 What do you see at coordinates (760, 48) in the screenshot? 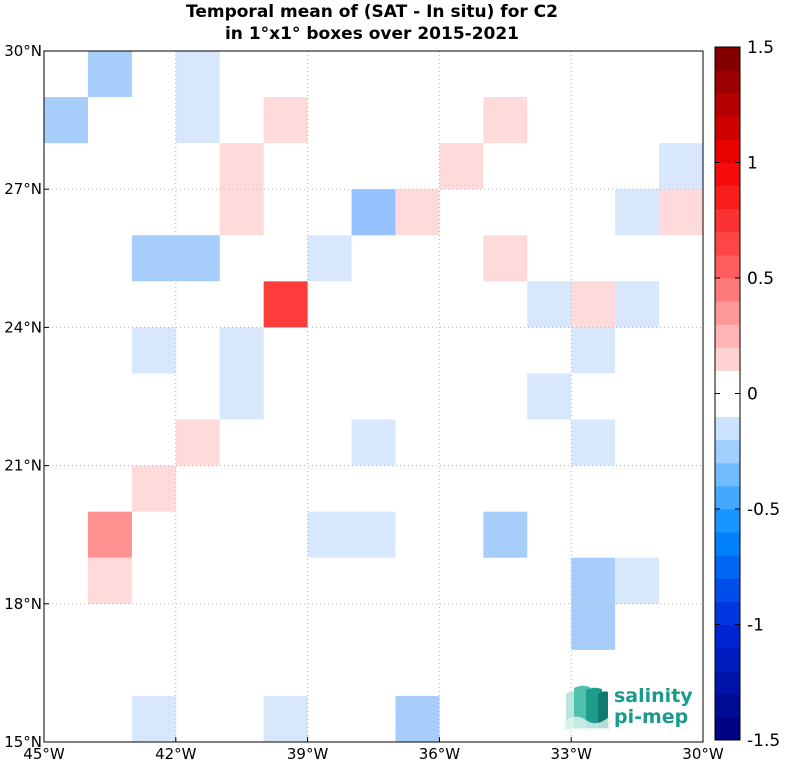
I see `colorbar-tick-label: 1.5` at bounding box center [760, 48].